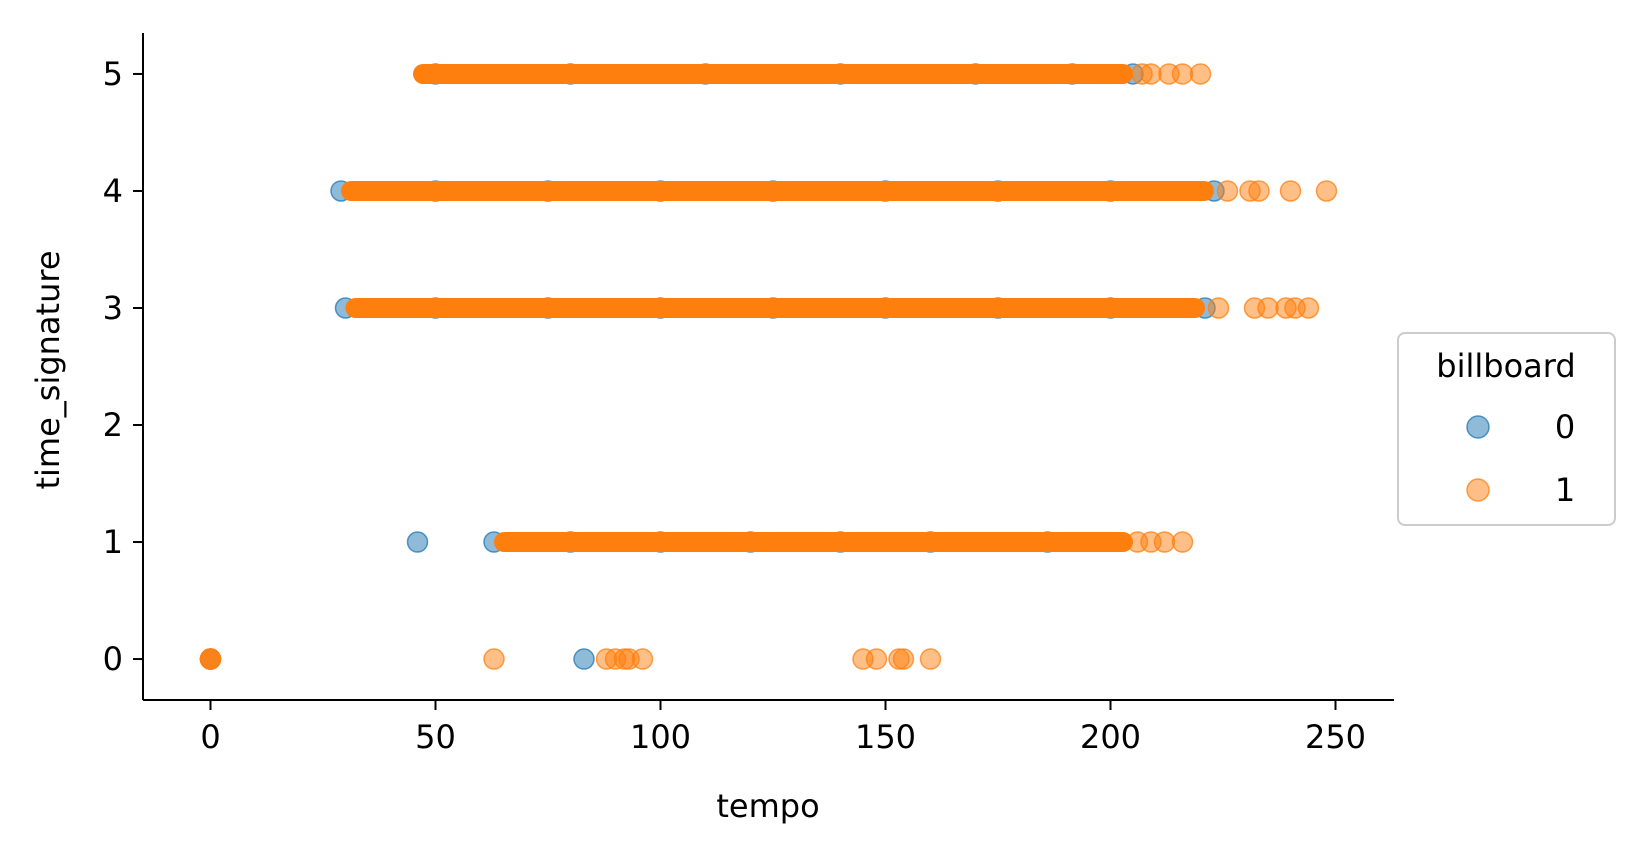 Image resolution: width=1630 pixels, height=859 pixels. Describe the element at coordinates (435, 737) in the screenshot. I see `x-tick-label: 50` at that location.